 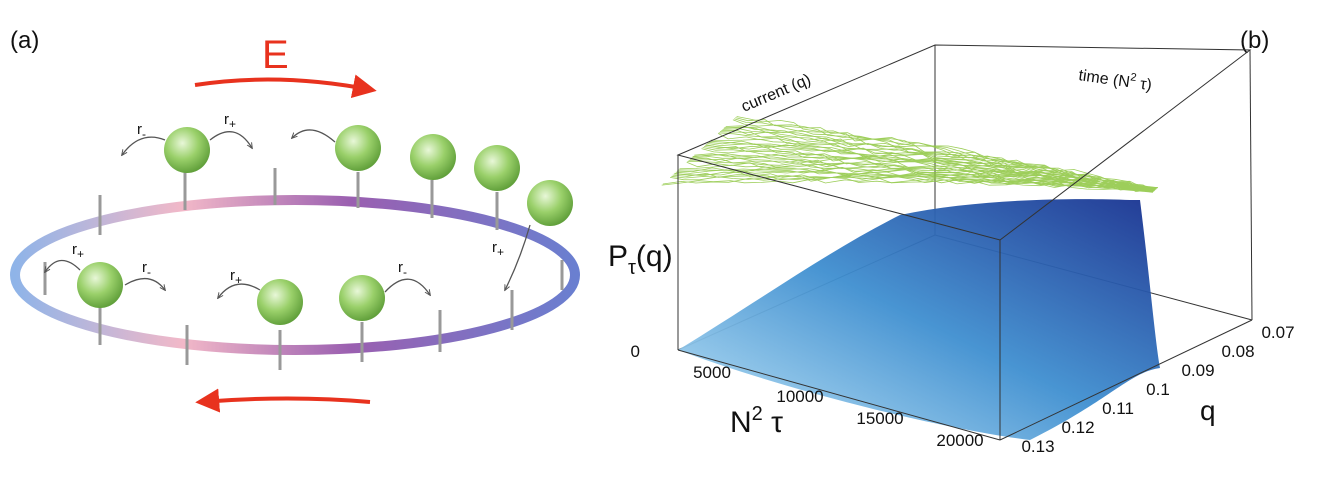 What do you see at coordinates (283, 400) in the screenshot?
I see `return-arrow` at bounding box center [283, 400].